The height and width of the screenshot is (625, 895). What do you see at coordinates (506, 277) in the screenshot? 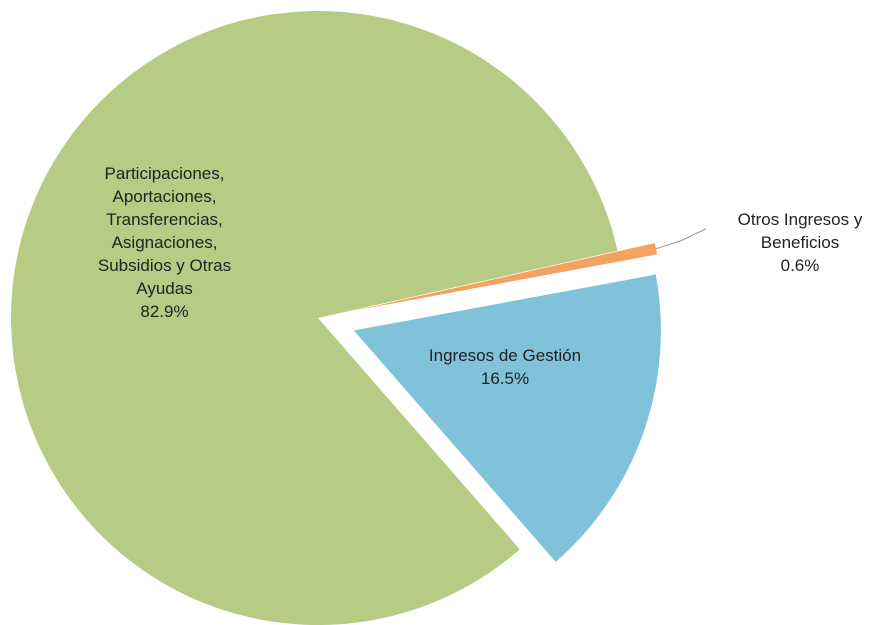
I see `pie-slice` at bounding box center [506, 277].